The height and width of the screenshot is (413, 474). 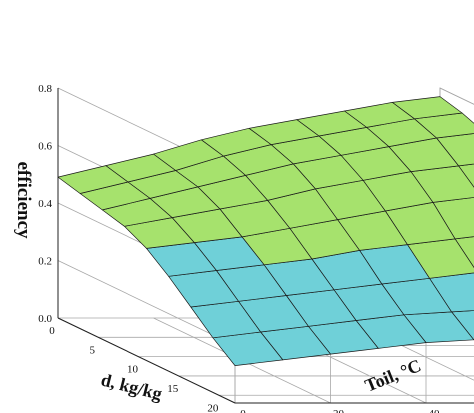 What do you see at coordinates (146, 360) in the screenshot?
I see `x-axis-line` at bounding box center [146, 360].